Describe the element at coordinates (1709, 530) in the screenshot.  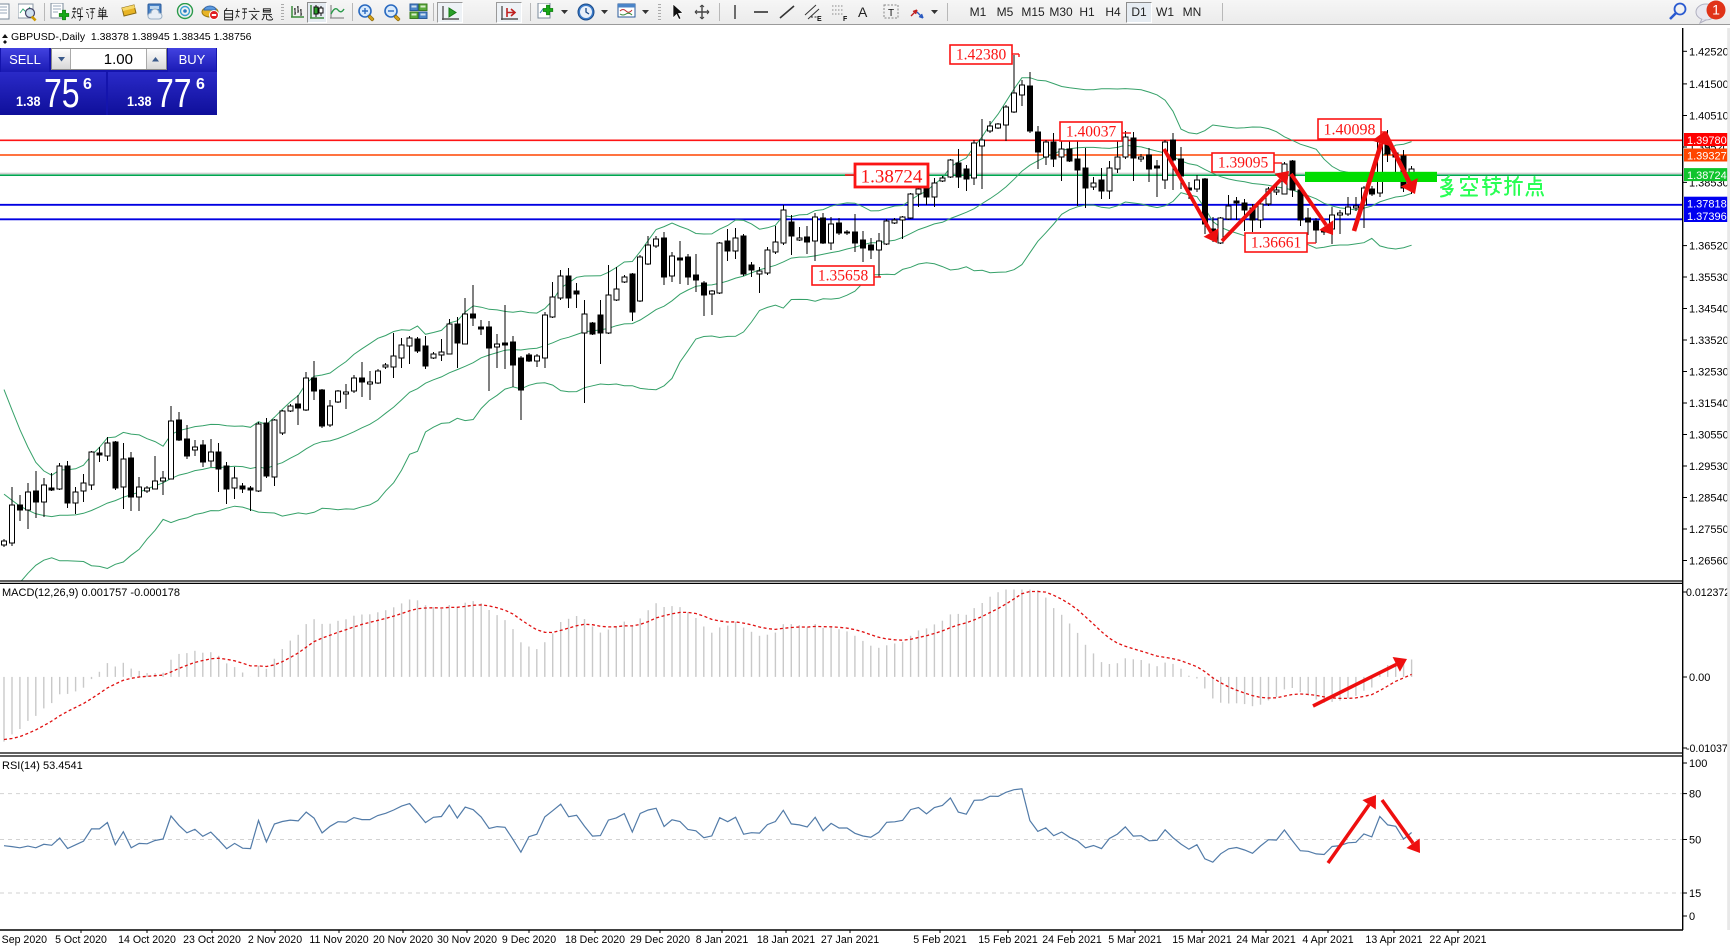
I see `svg-text: 1.27550` at that location.